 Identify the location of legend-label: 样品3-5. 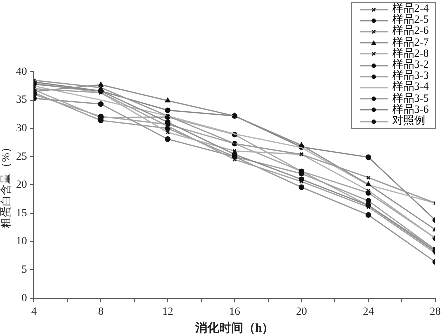
(410, 98).